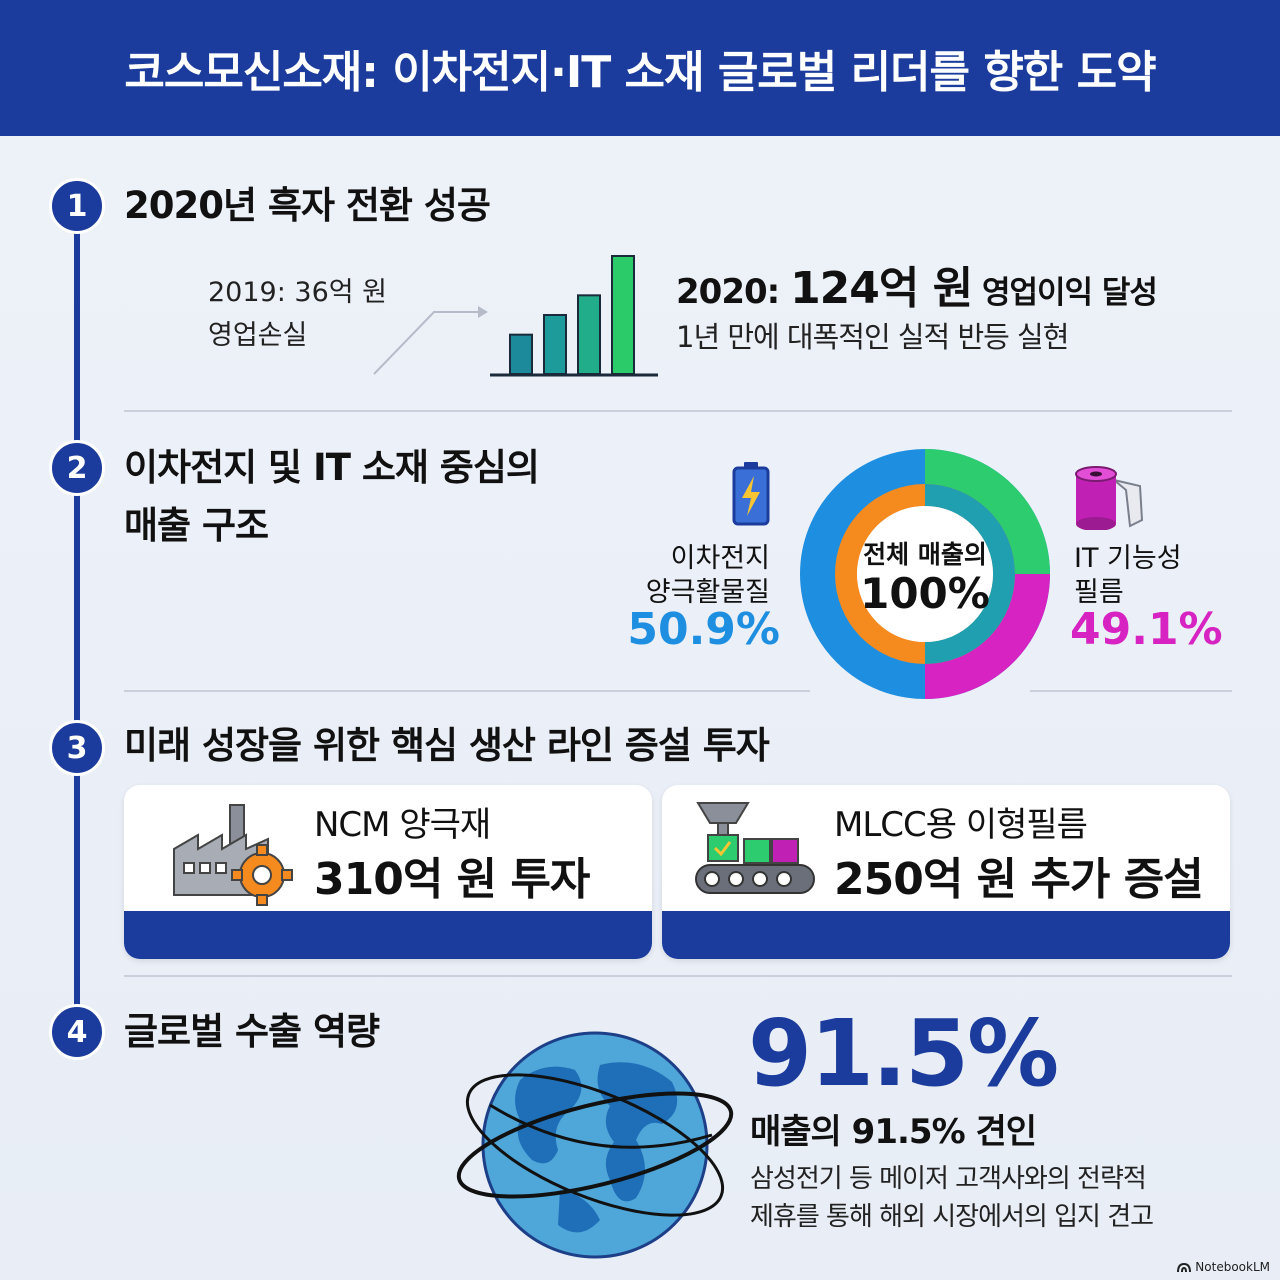 The width and height of the screenshot is (1280, 1280). I want to click on donut-center-label: 전체 매출의, so click(925, 554).